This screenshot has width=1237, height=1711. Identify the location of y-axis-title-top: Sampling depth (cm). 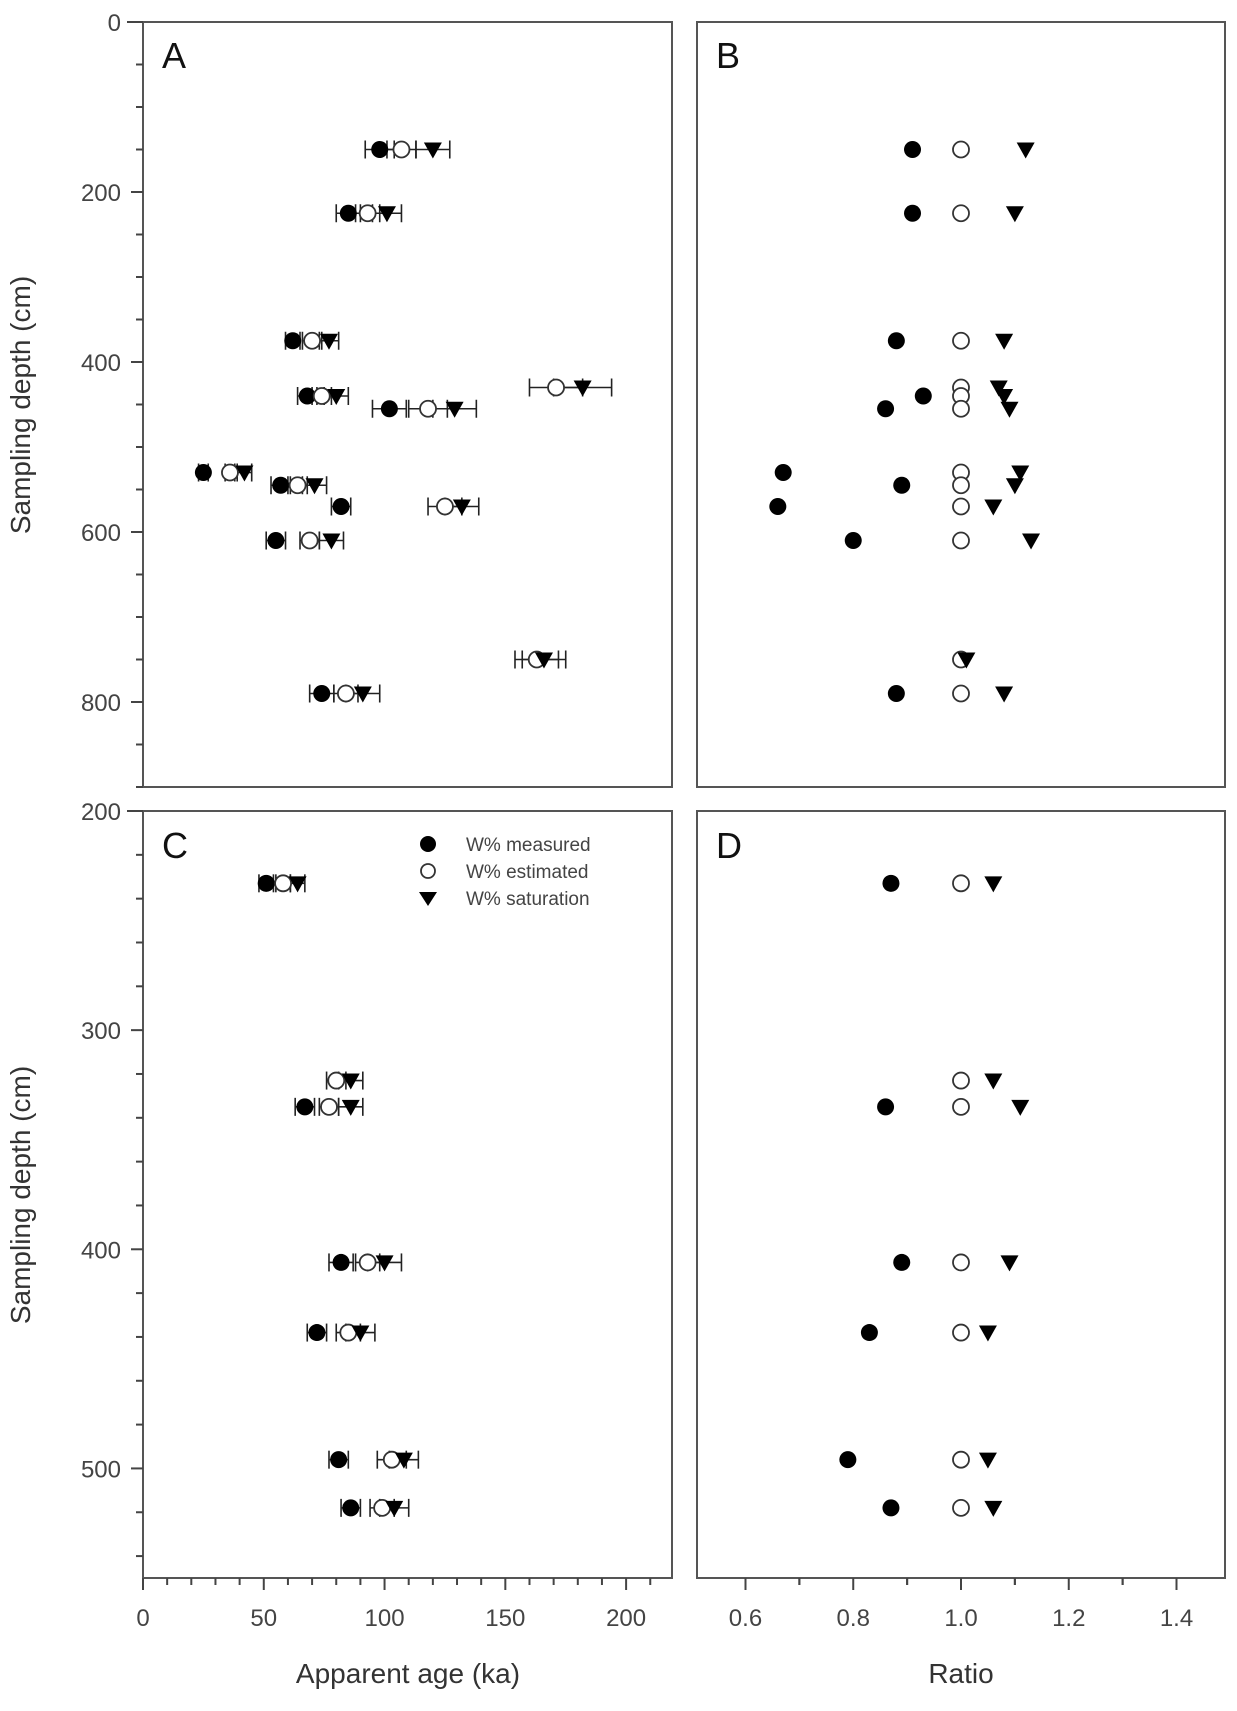
(20, 405).